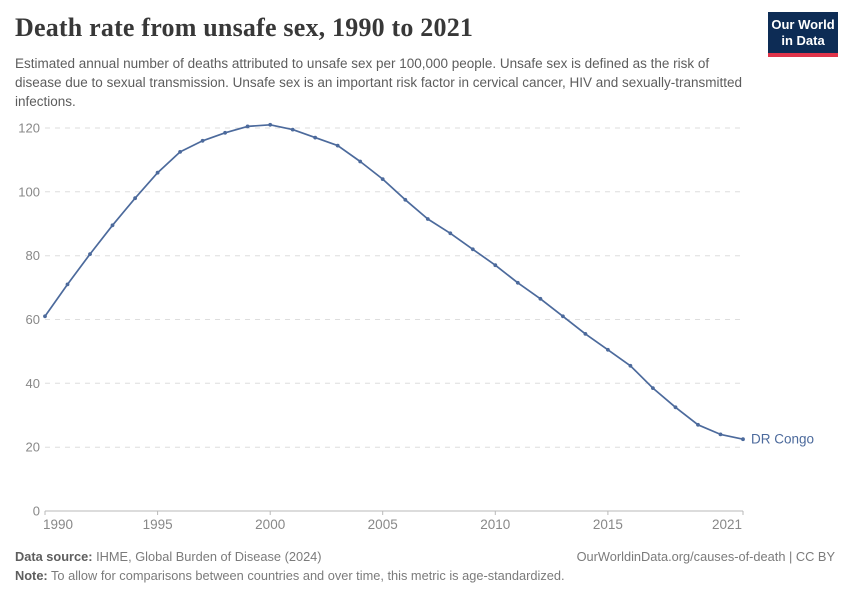 Image resolution: width=850 pixels, height=600 pixels. What do you see at coordinates (727, 524) in the screenshot?
I see `x-tick-label: 2021` at bounding box center [727, 524].